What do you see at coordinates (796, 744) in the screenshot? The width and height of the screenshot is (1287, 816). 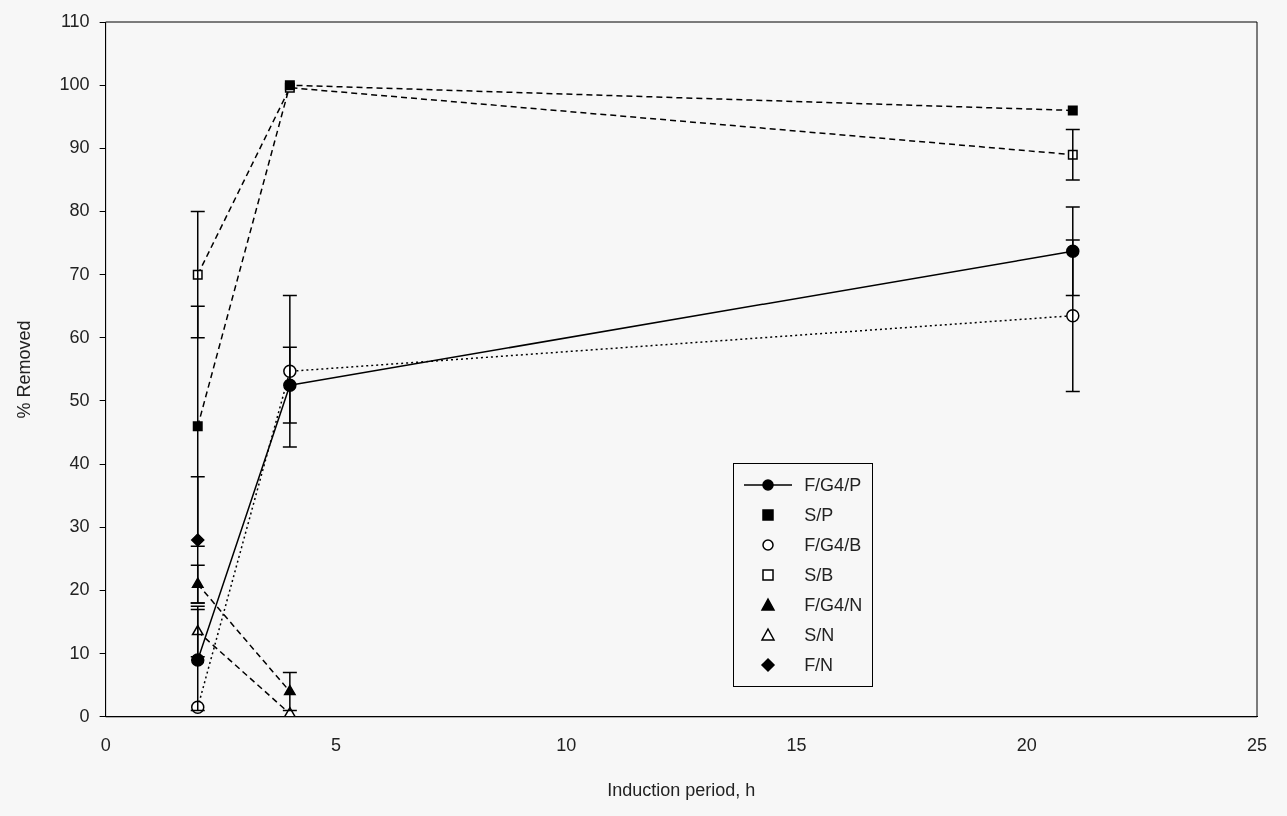 I see `x-tick-label: 15` at bounding box center [796, 744].